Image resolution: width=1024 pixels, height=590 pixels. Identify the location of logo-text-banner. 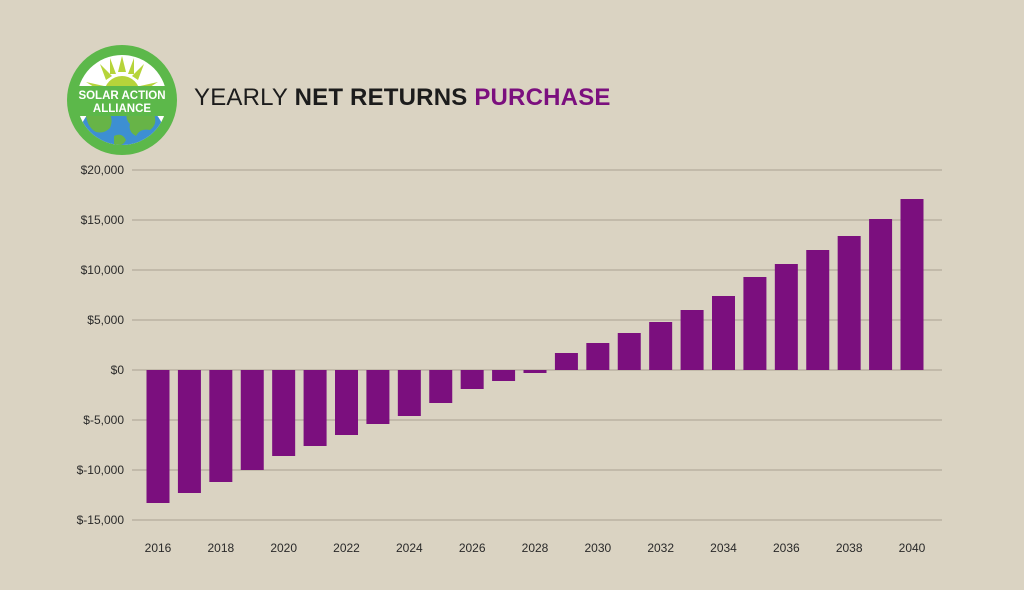
(122, 101).